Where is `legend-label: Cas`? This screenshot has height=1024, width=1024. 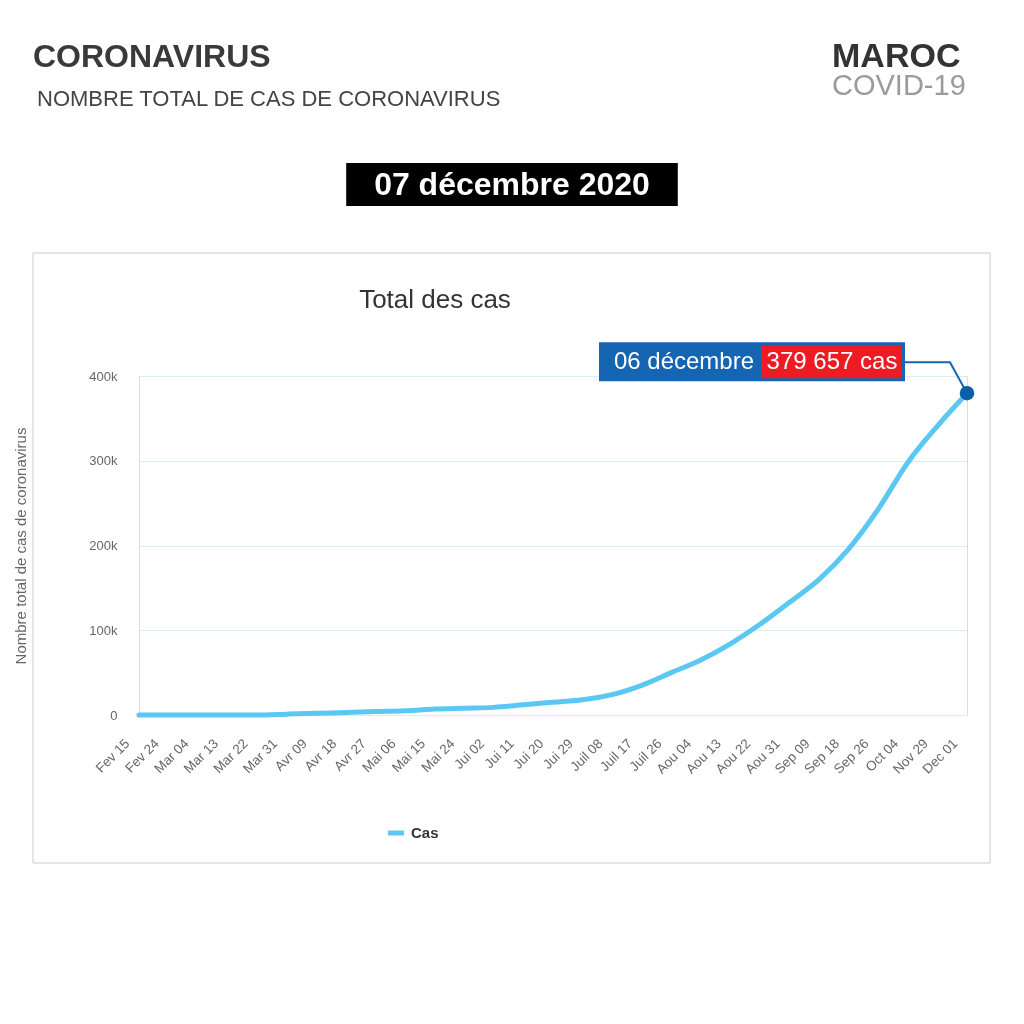
legend-label: Cas is located at coordinates (425, 832).